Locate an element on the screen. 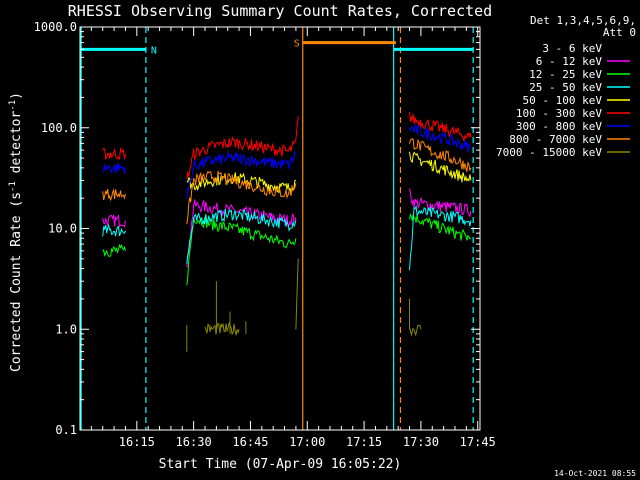 The height and width of the screenshot is (480, 640). series-100-300-kev is located at coordinates (287, 145).